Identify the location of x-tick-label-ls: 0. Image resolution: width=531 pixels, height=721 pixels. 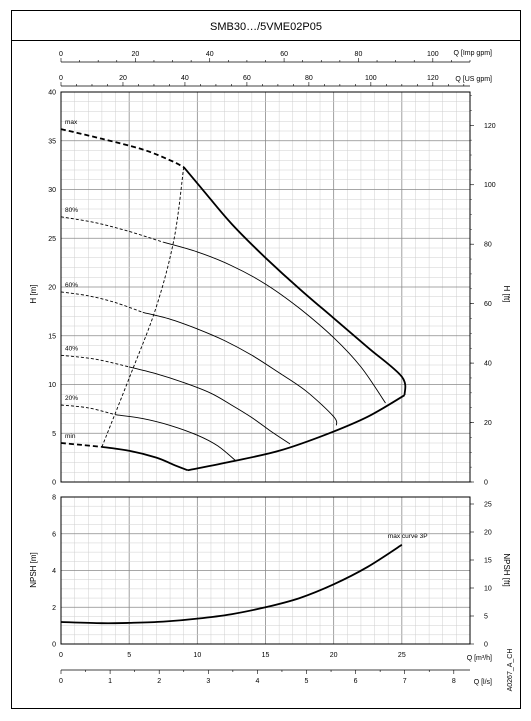
(61, 681).